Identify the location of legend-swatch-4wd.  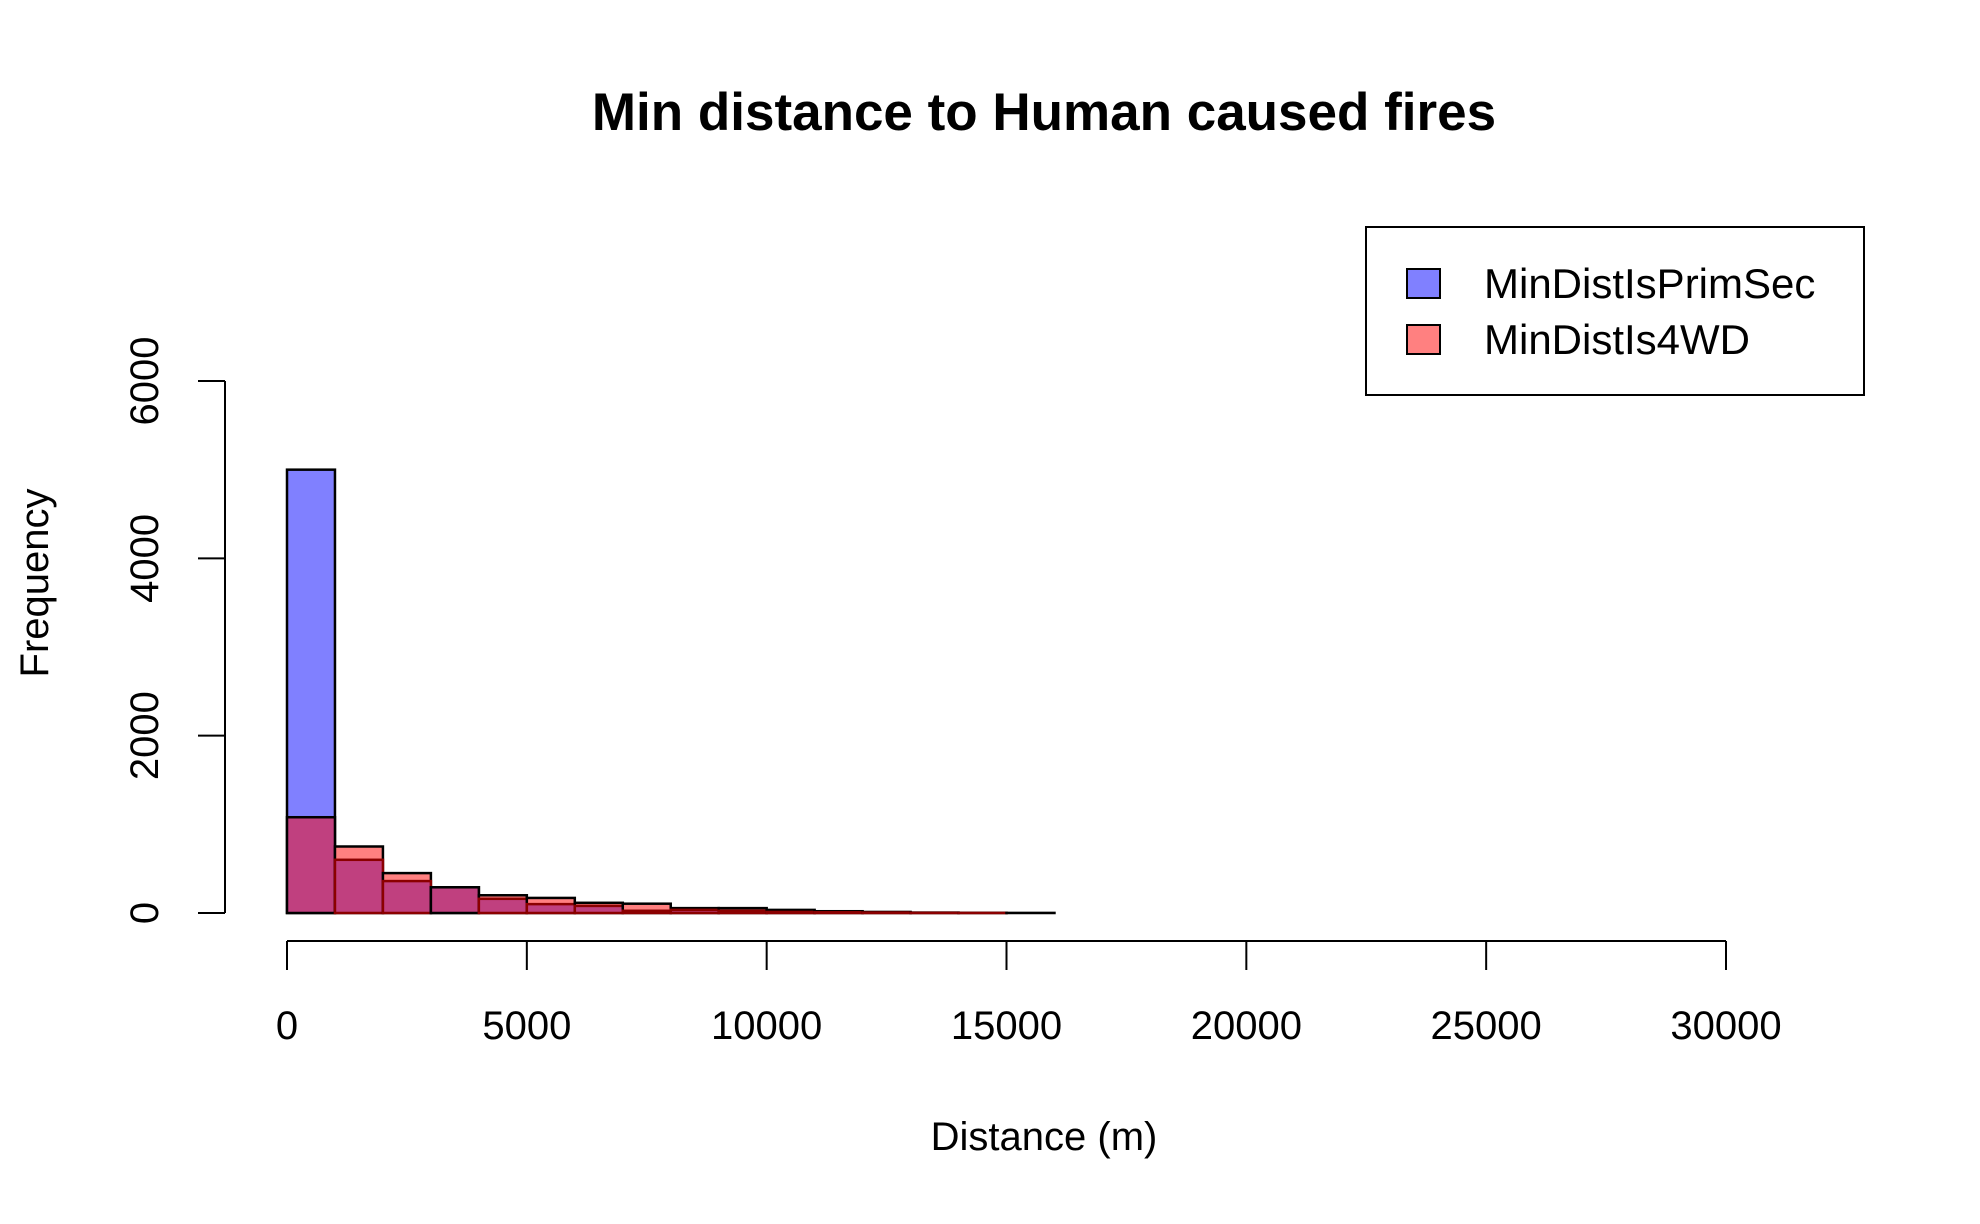
(1423, 339).